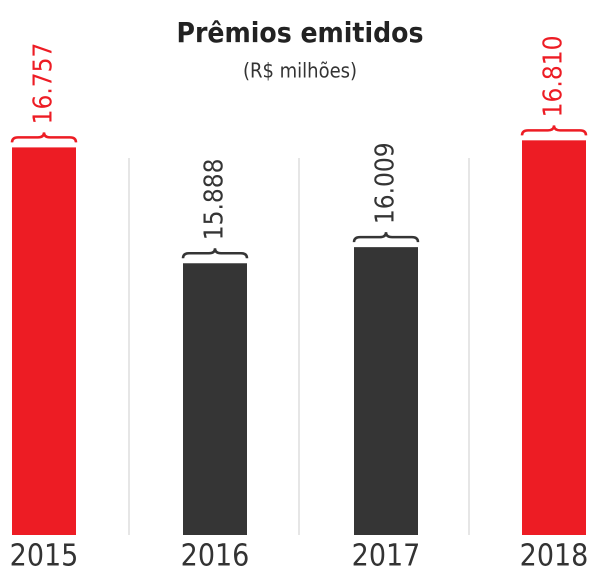 Image resolution: width=590 pixels, height=576 pixels. Describe the element at coordinates (554, 77) in the screenshot. I see `value-label: 16.810` at that location.